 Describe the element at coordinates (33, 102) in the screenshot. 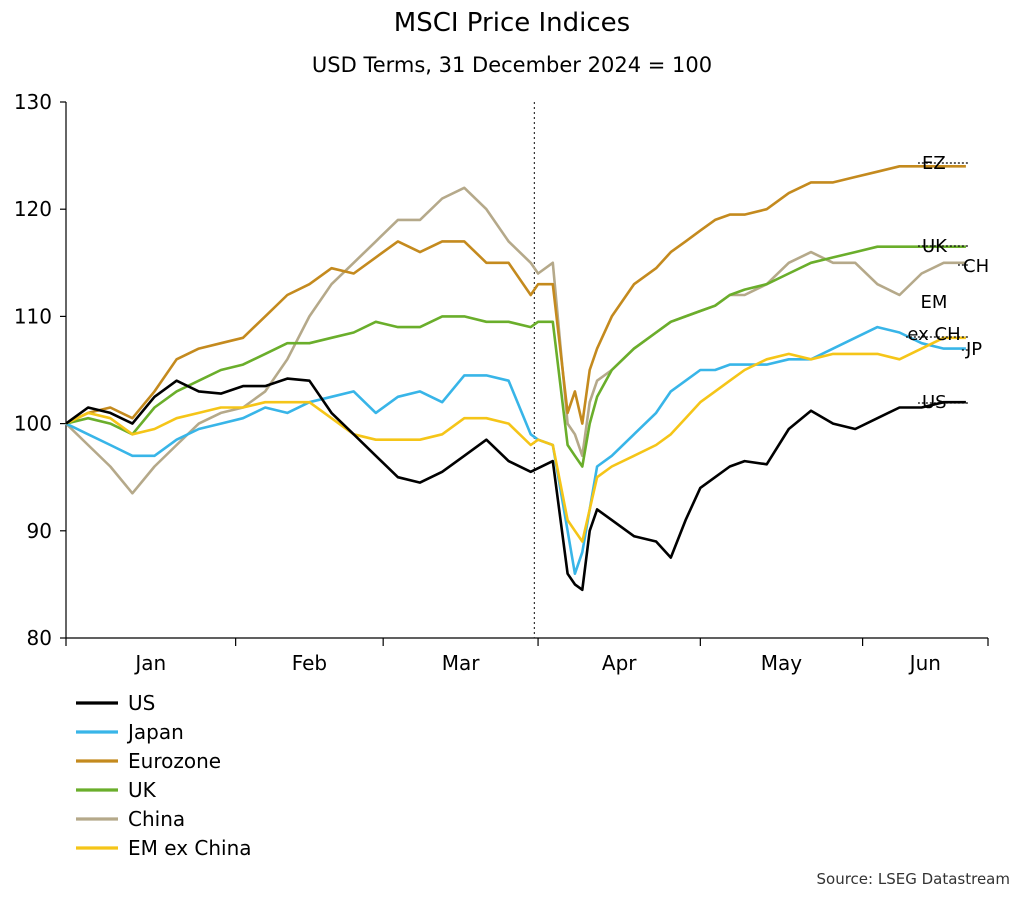

I see `y-tick-label: 130` at that location.